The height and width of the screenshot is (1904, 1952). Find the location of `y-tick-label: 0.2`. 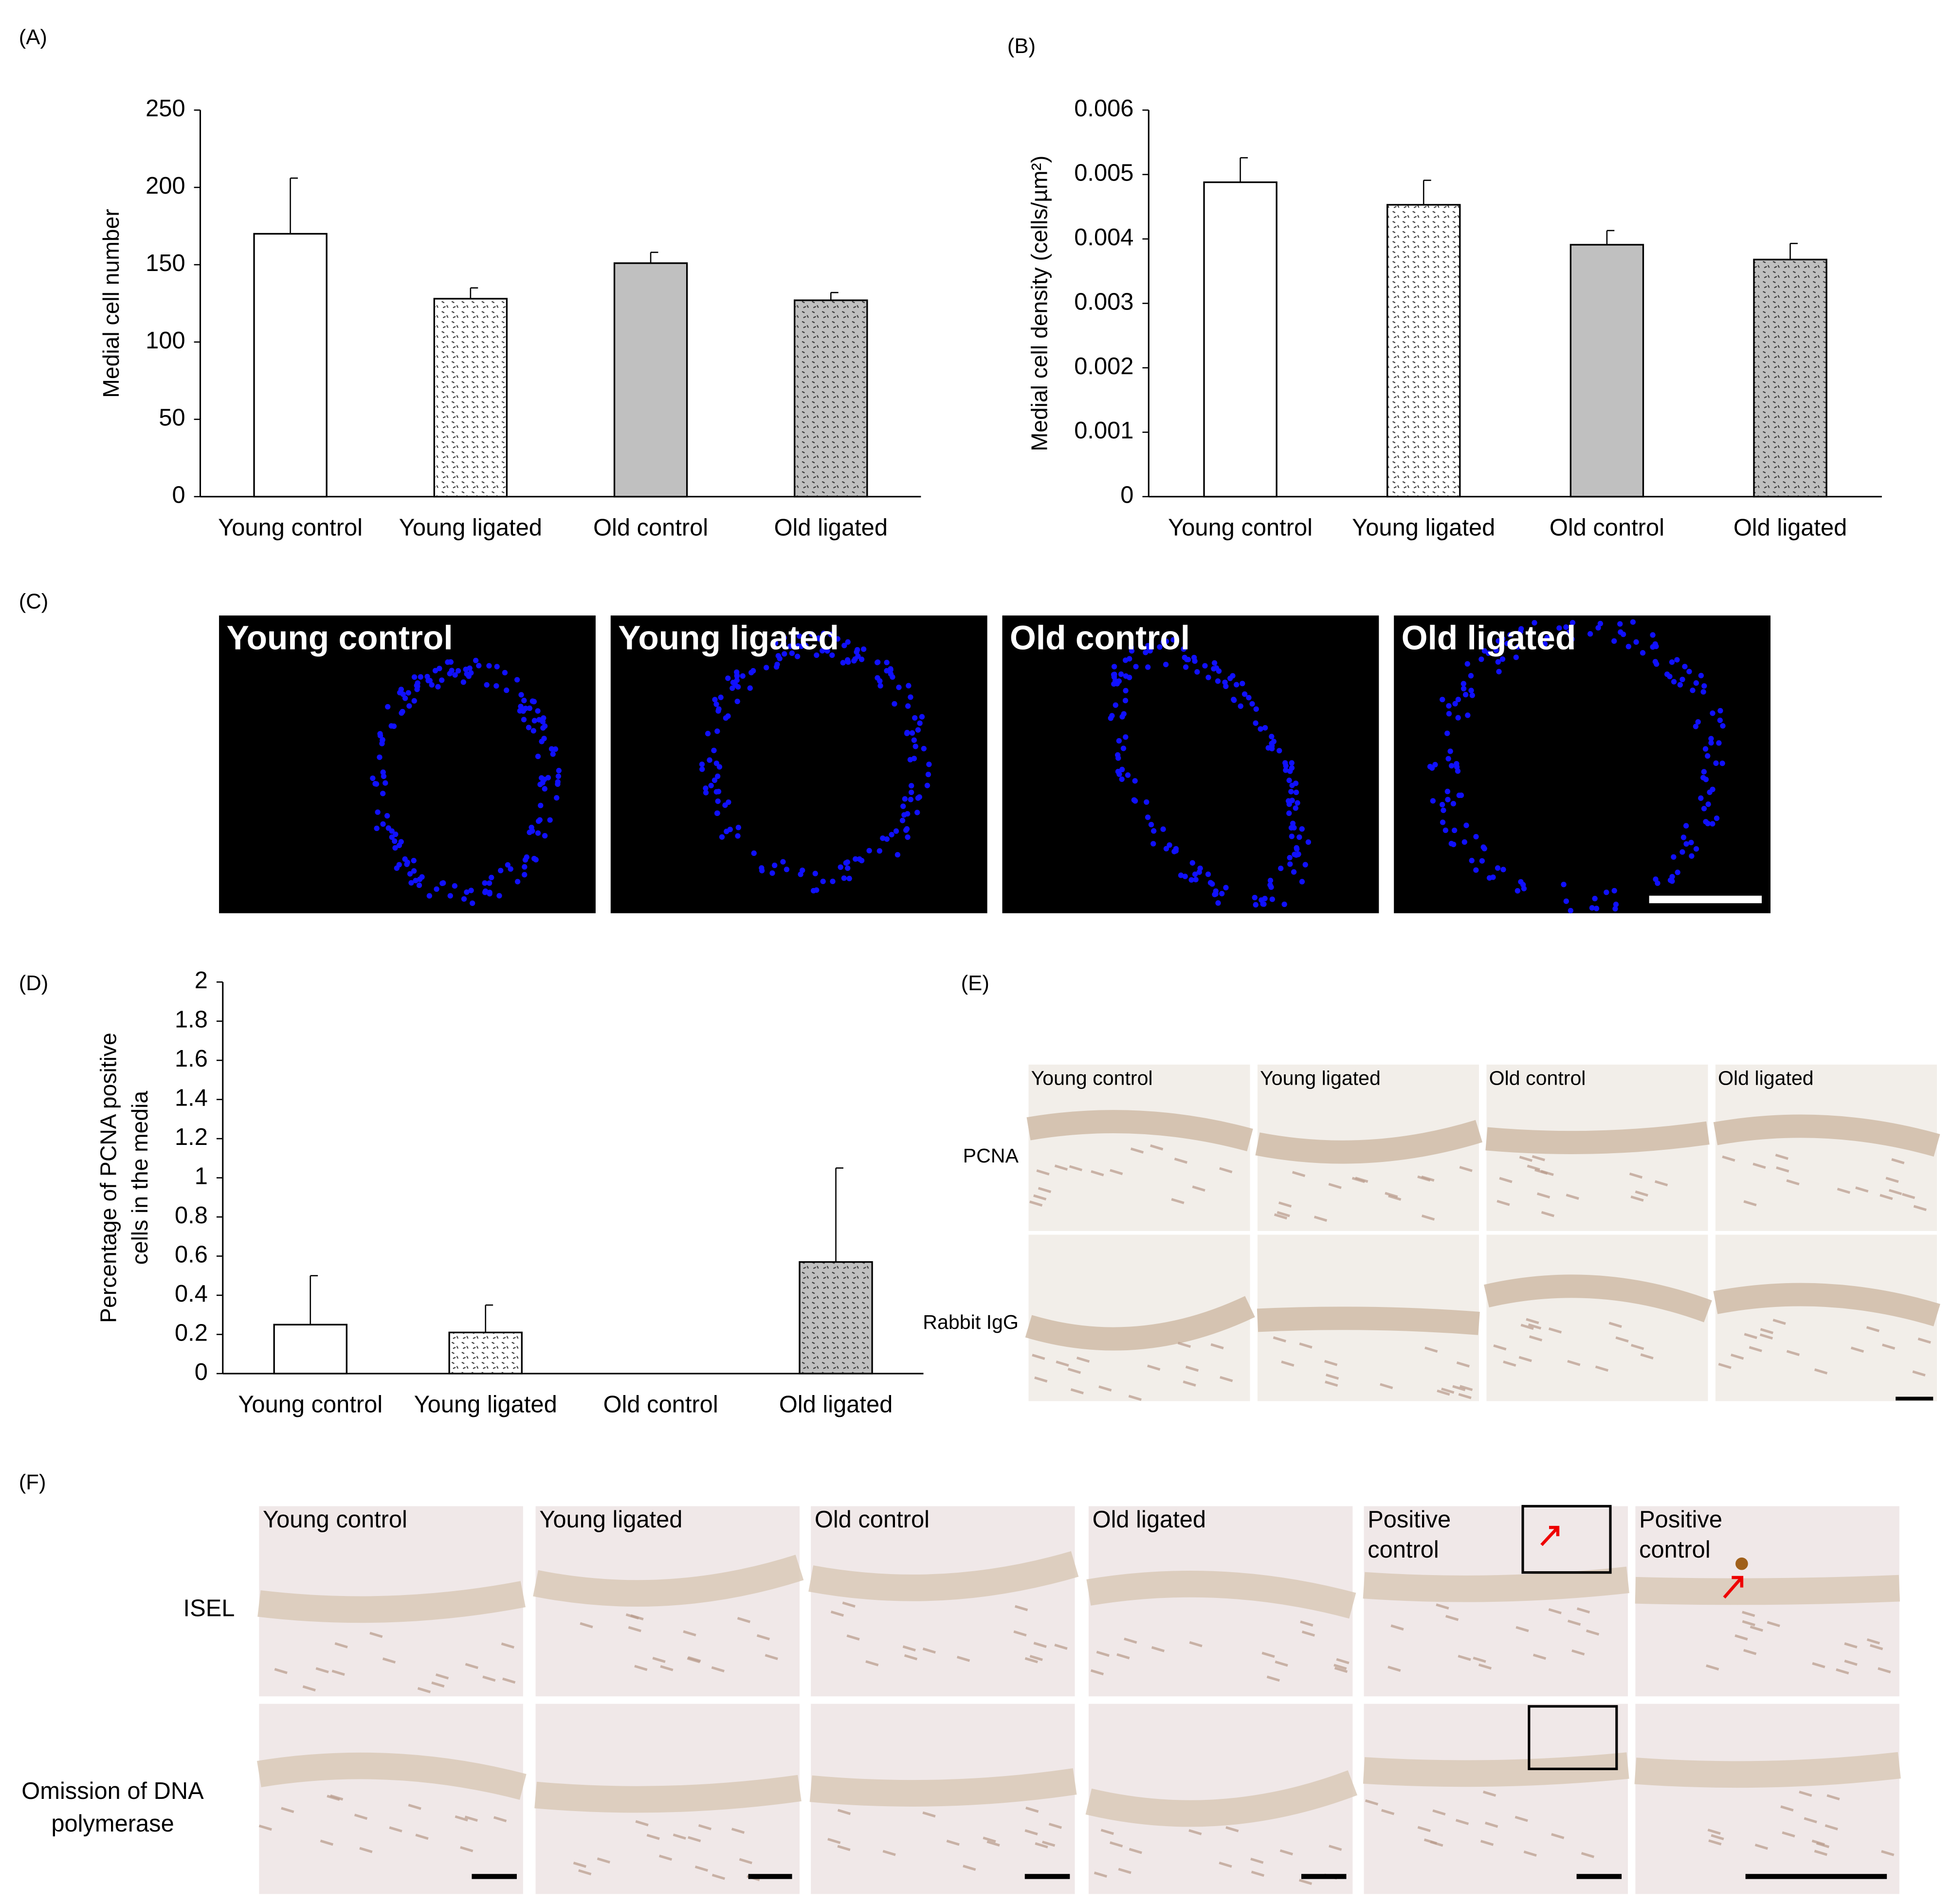

y-tick-label: 0.2 is located at coordinates (191, 1333).